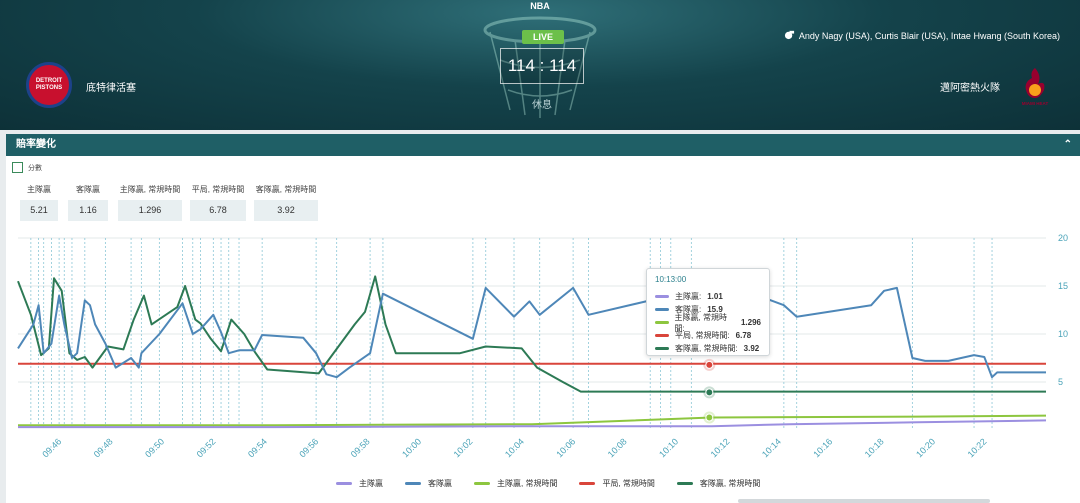 The width and height of the screenshot is (1080, 503). Describe the element at coordinates (864, 501) in the screenshot. I see `horizontal-scrollbar` at that location.